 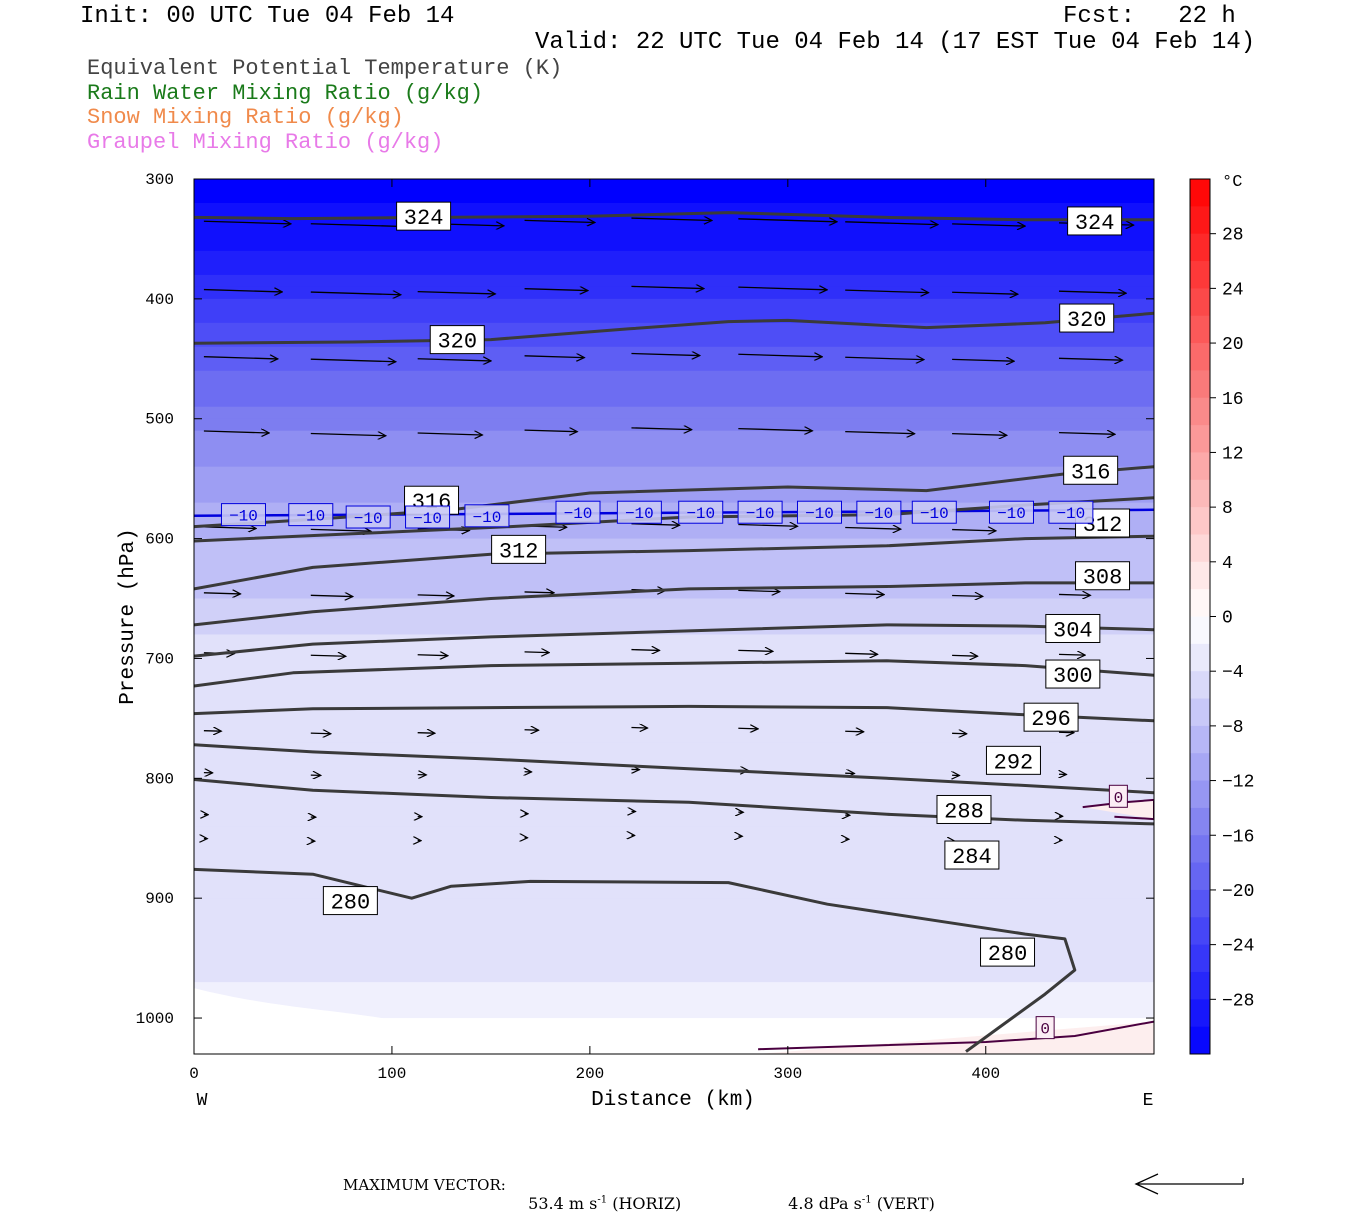 I want to click on label-text: 304, so click(x=1073, y=630).